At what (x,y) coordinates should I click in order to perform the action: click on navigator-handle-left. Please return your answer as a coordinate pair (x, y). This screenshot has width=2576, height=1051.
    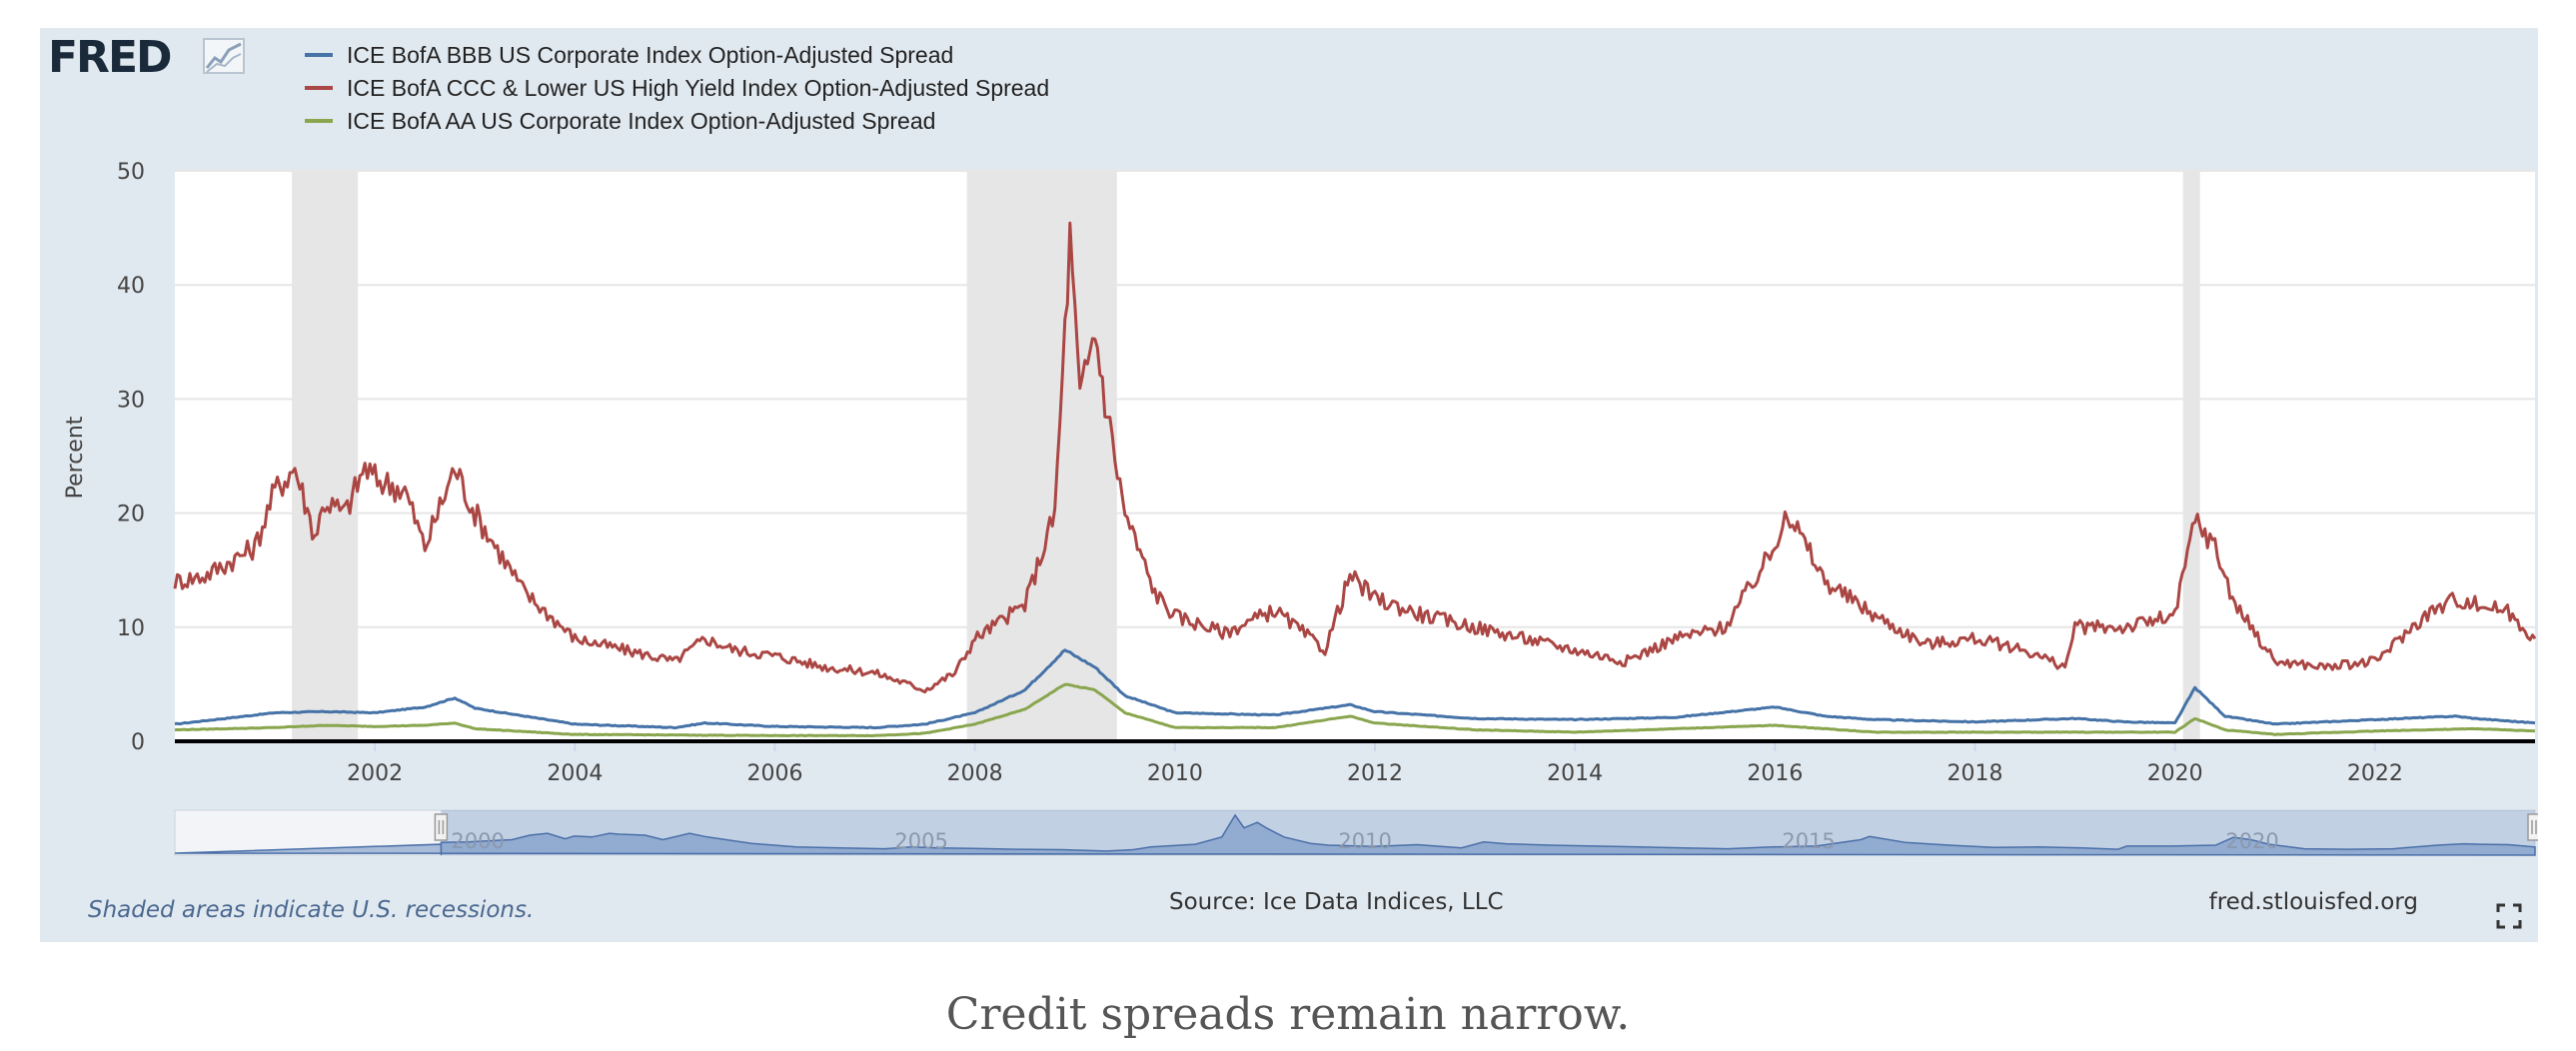
    Looking at the image, I should click on (441, 827).